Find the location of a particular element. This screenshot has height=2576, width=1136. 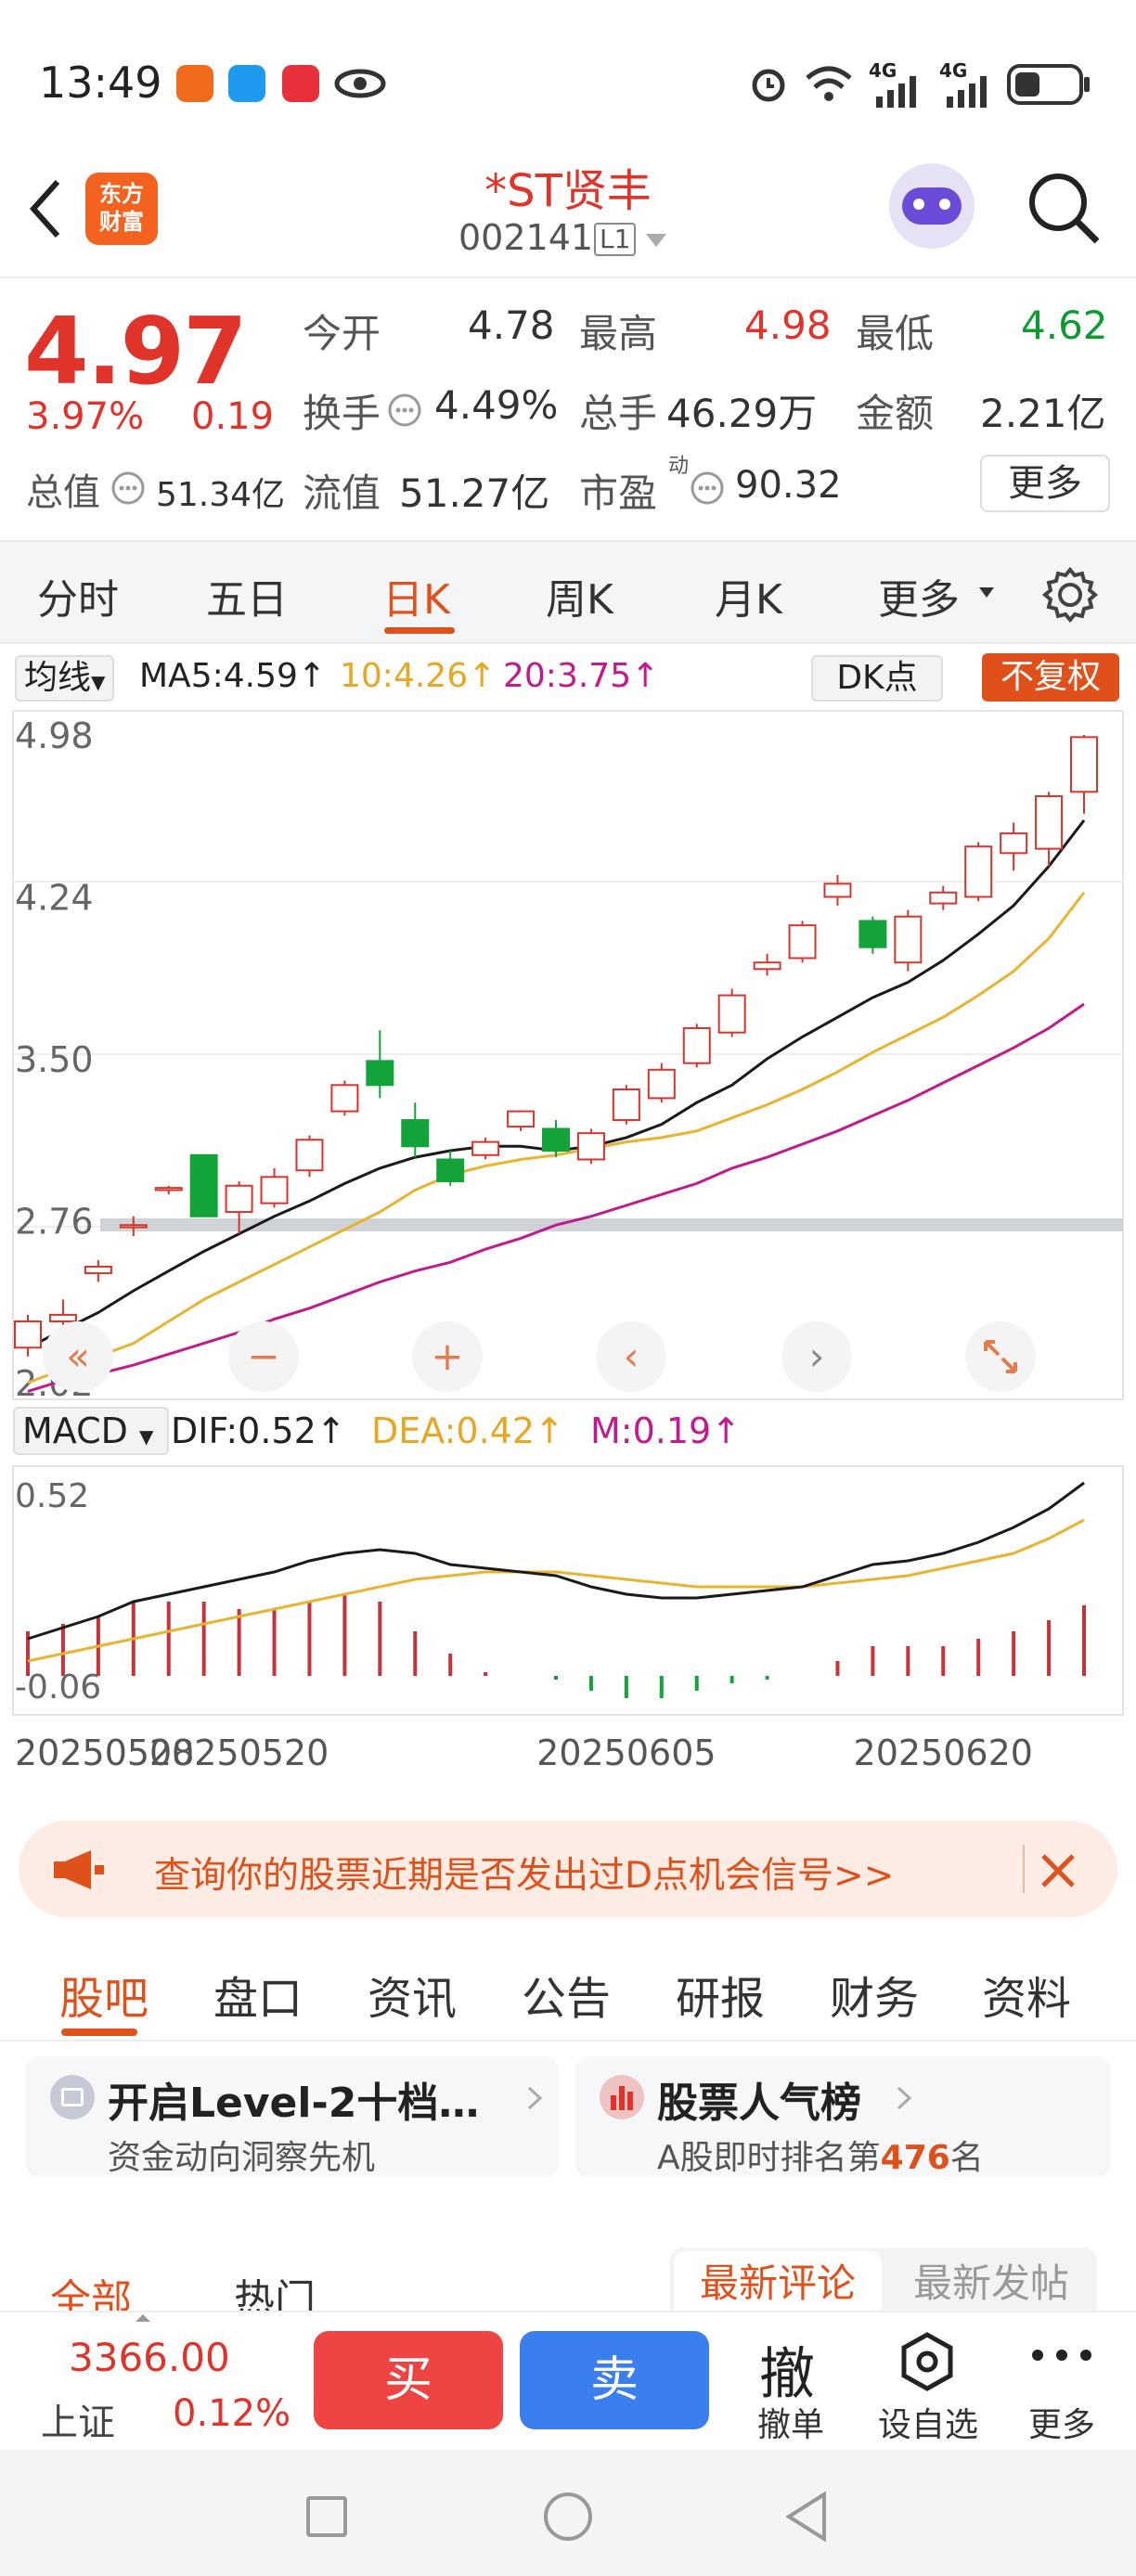

scroll-left-button: ‹ is located at coordinates (631, 1357).